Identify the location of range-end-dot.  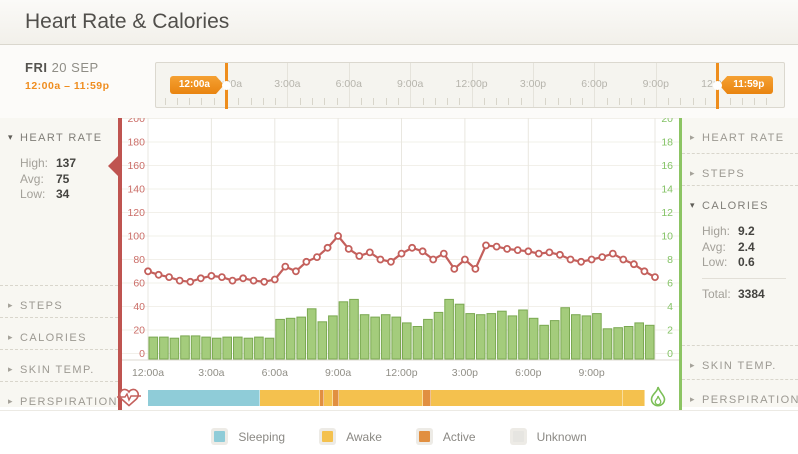
(717, 85).